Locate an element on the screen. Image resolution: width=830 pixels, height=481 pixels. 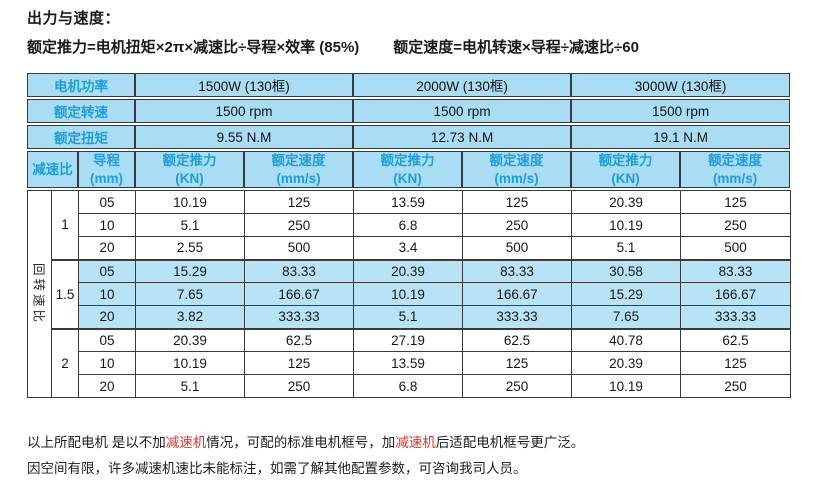
table-row: 10 10.19 125 13.59 125 20.39 125 is located at coordinates (409, 363).